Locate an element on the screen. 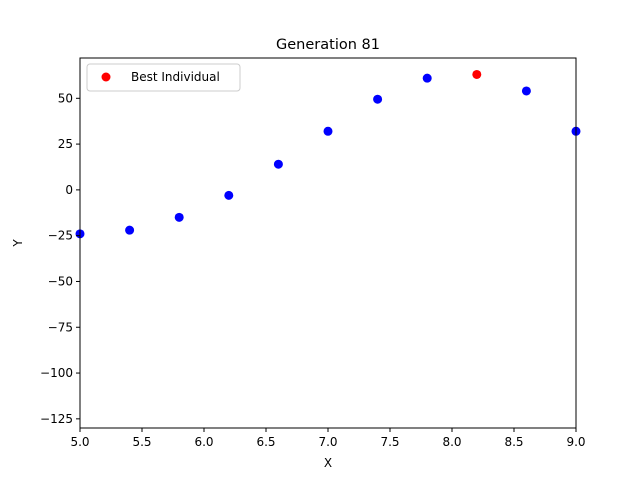 Image resolution: width=640 pixels, height=480 pixels. x-axis-label: X is located at coordinates (328, 463).